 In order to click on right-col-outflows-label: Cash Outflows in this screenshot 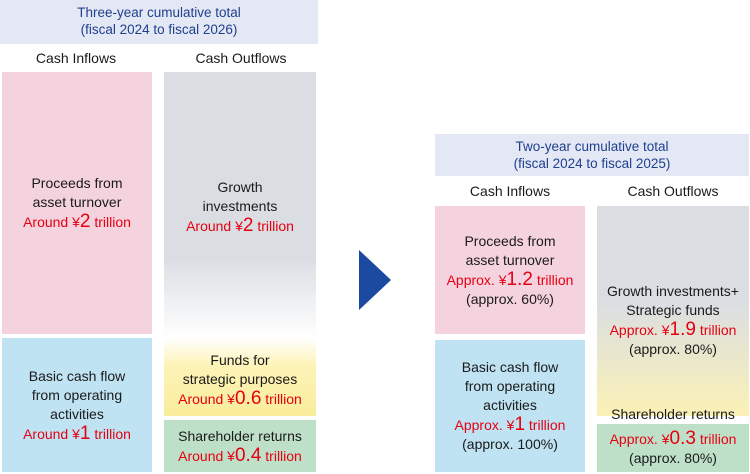, I will do `click(673, 191)`.